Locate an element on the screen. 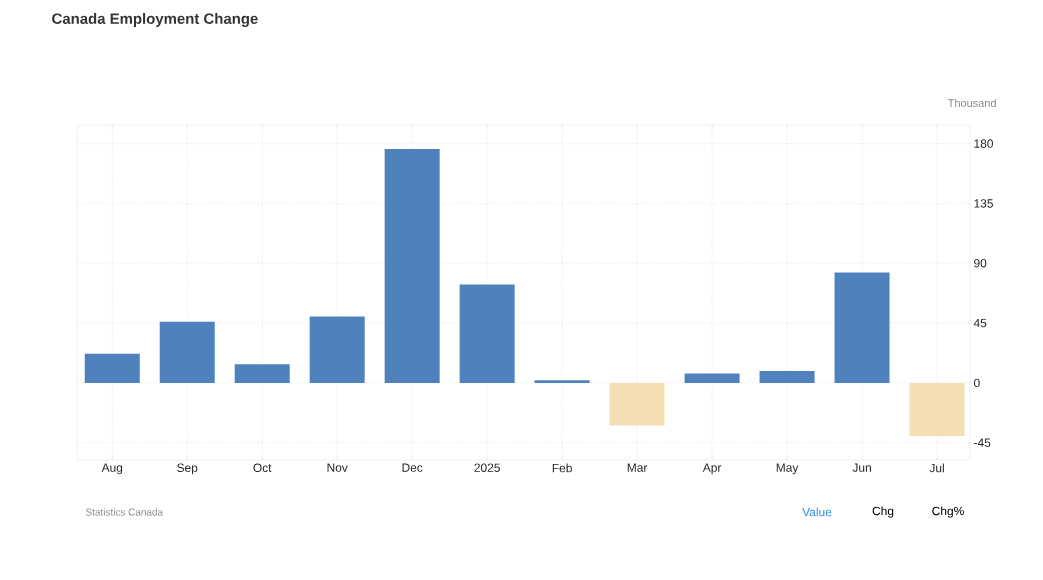 The height and width of the screenshot is (580, 1043). x-tick-label: Oct is located at coordinates (262, 467).